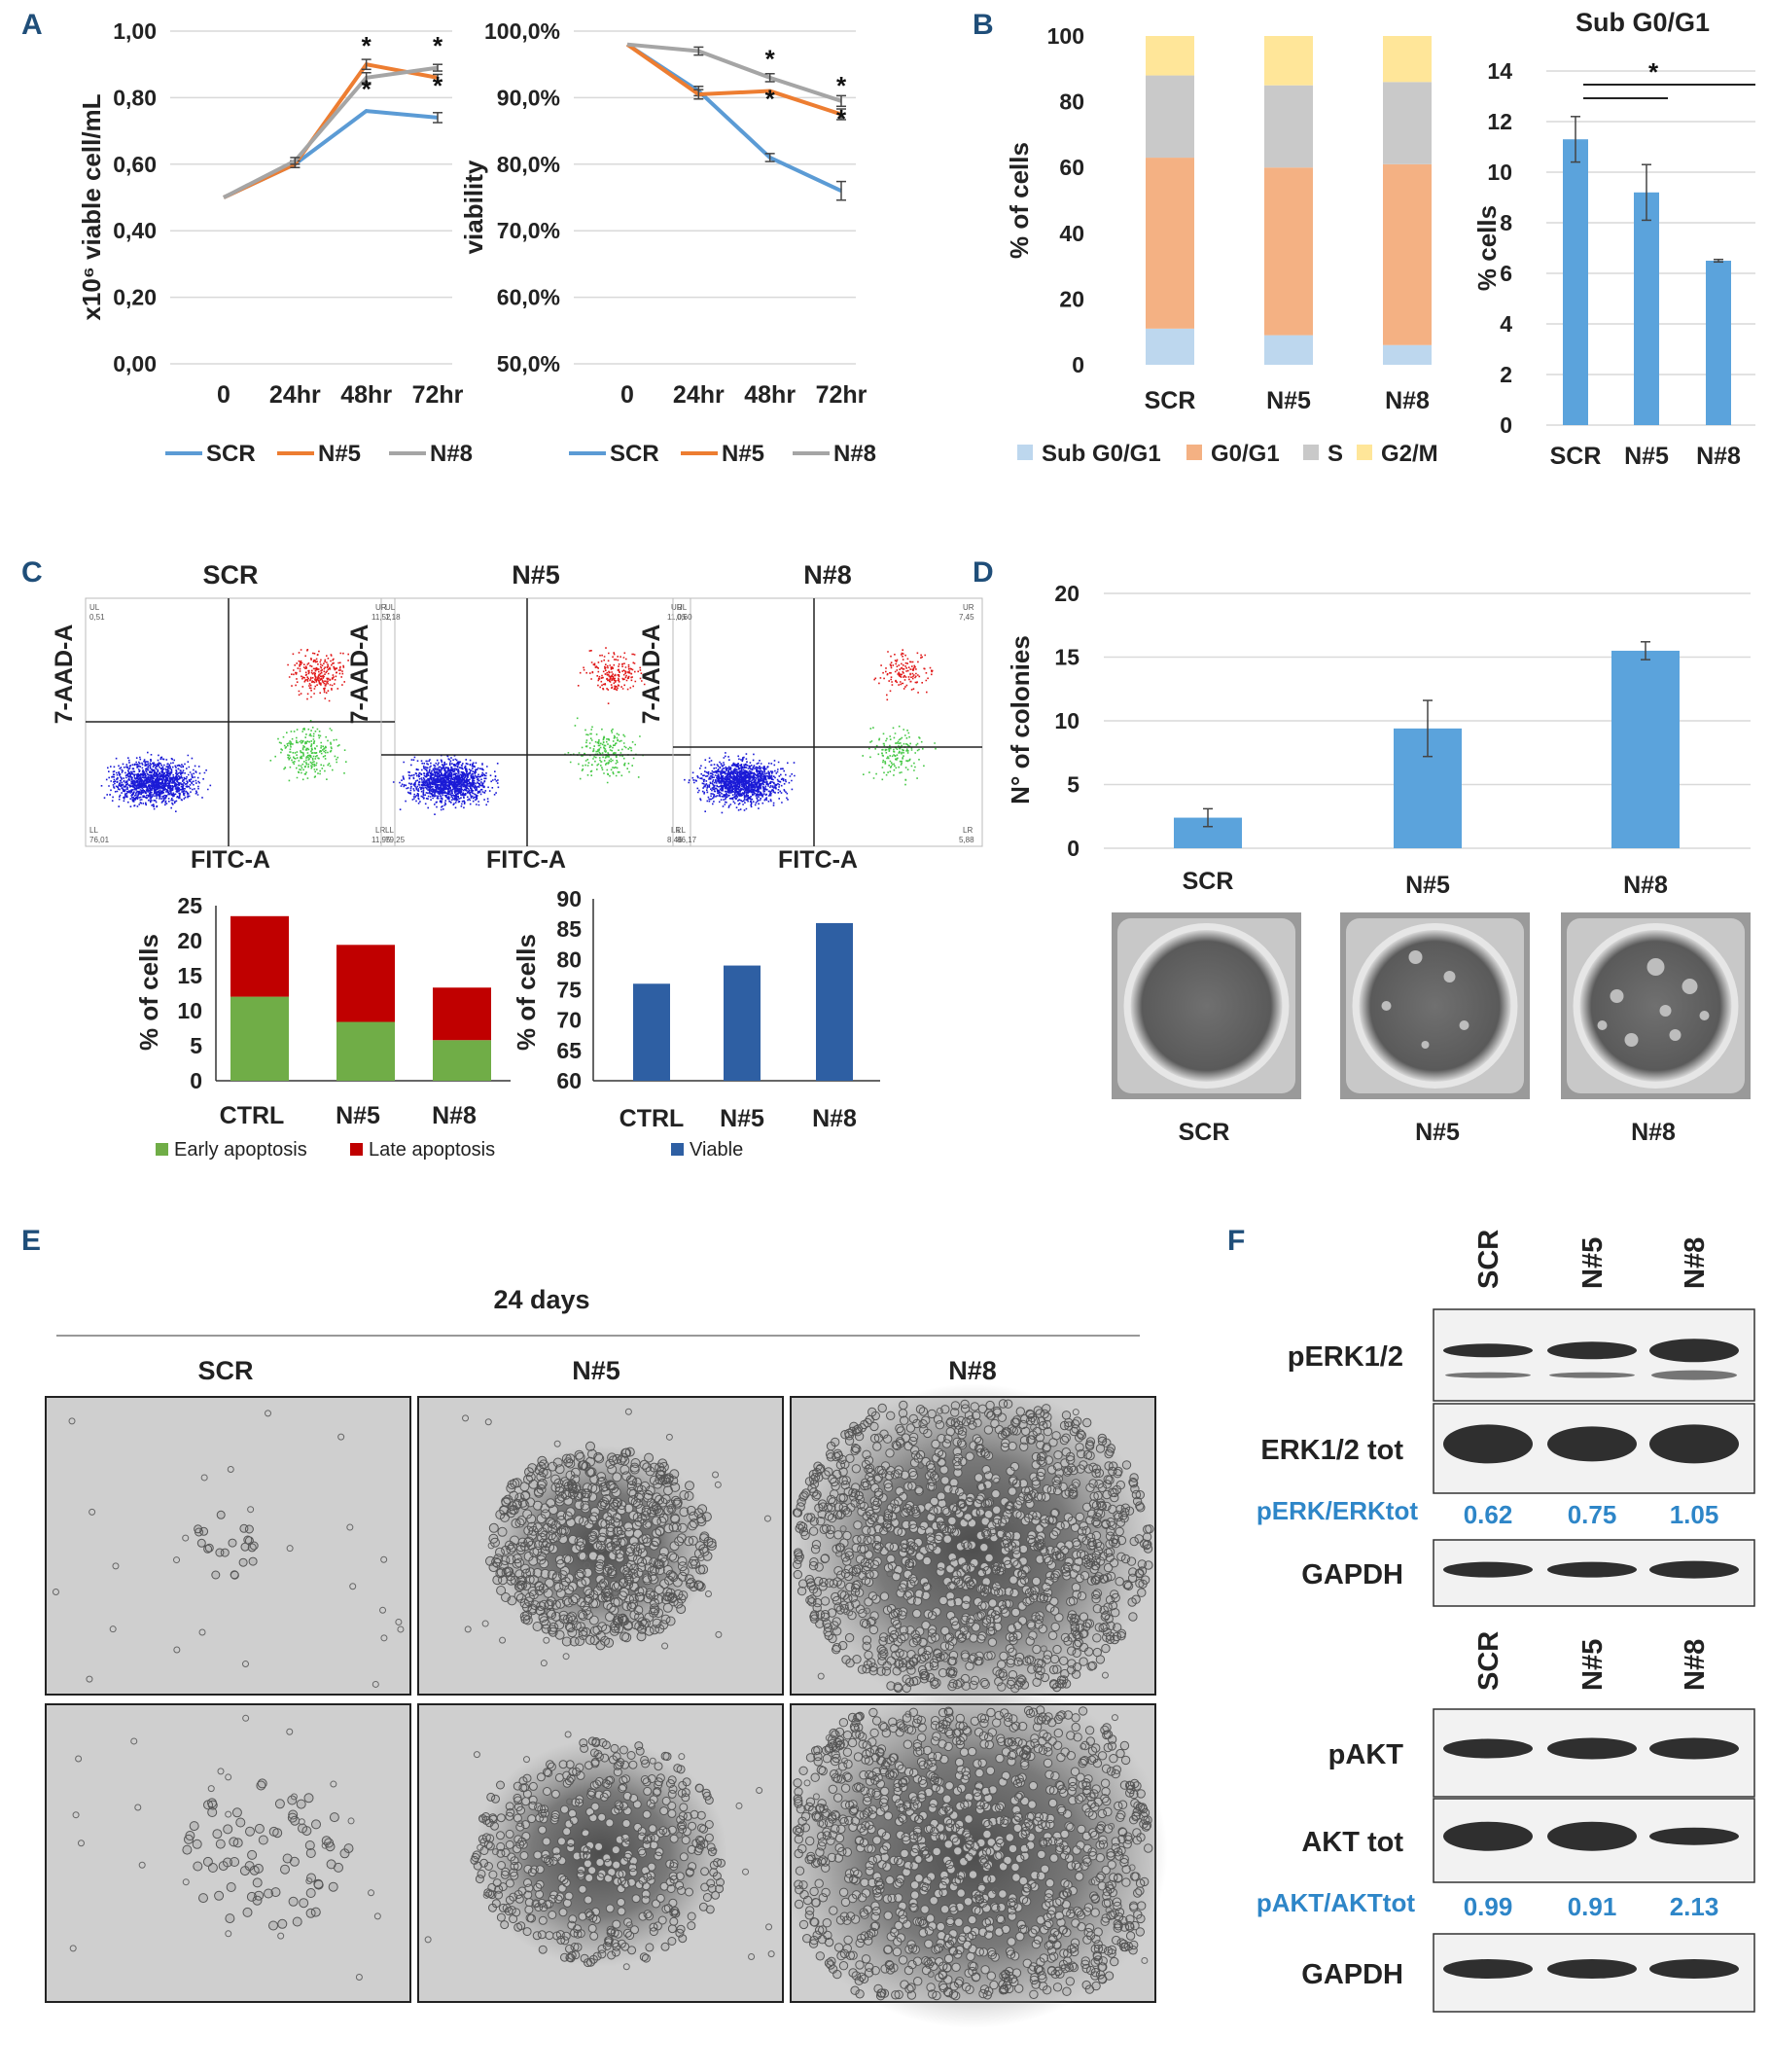  Describe the element at coordinates (1541, 1753) in the screenshot. I see `blot-pAKT: pAKT` at that location.